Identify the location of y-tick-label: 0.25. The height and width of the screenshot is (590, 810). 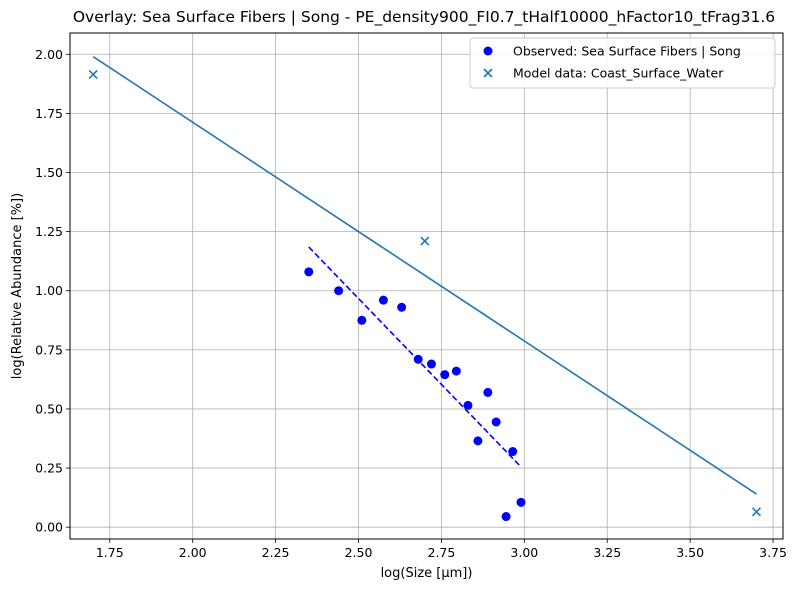
(49, 468).